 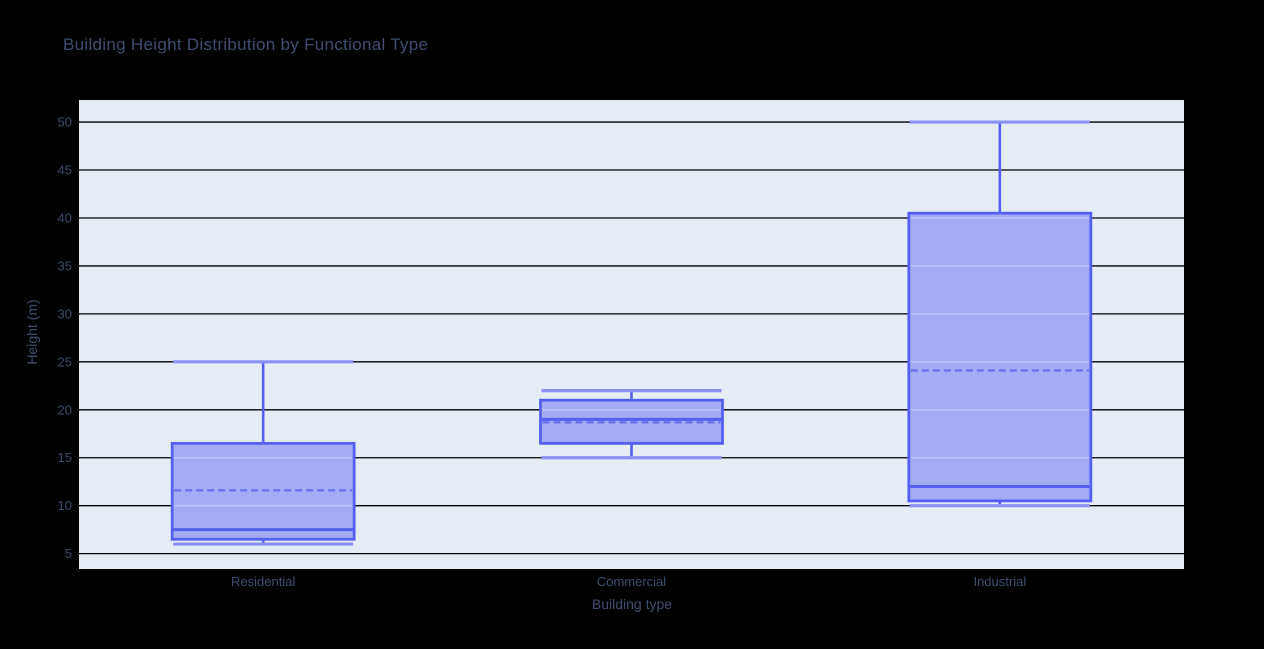 What do you see at coordinates (65, 265) in the screenshot?
I see `y-tick-label: 35` at bounding box center [65, 265].